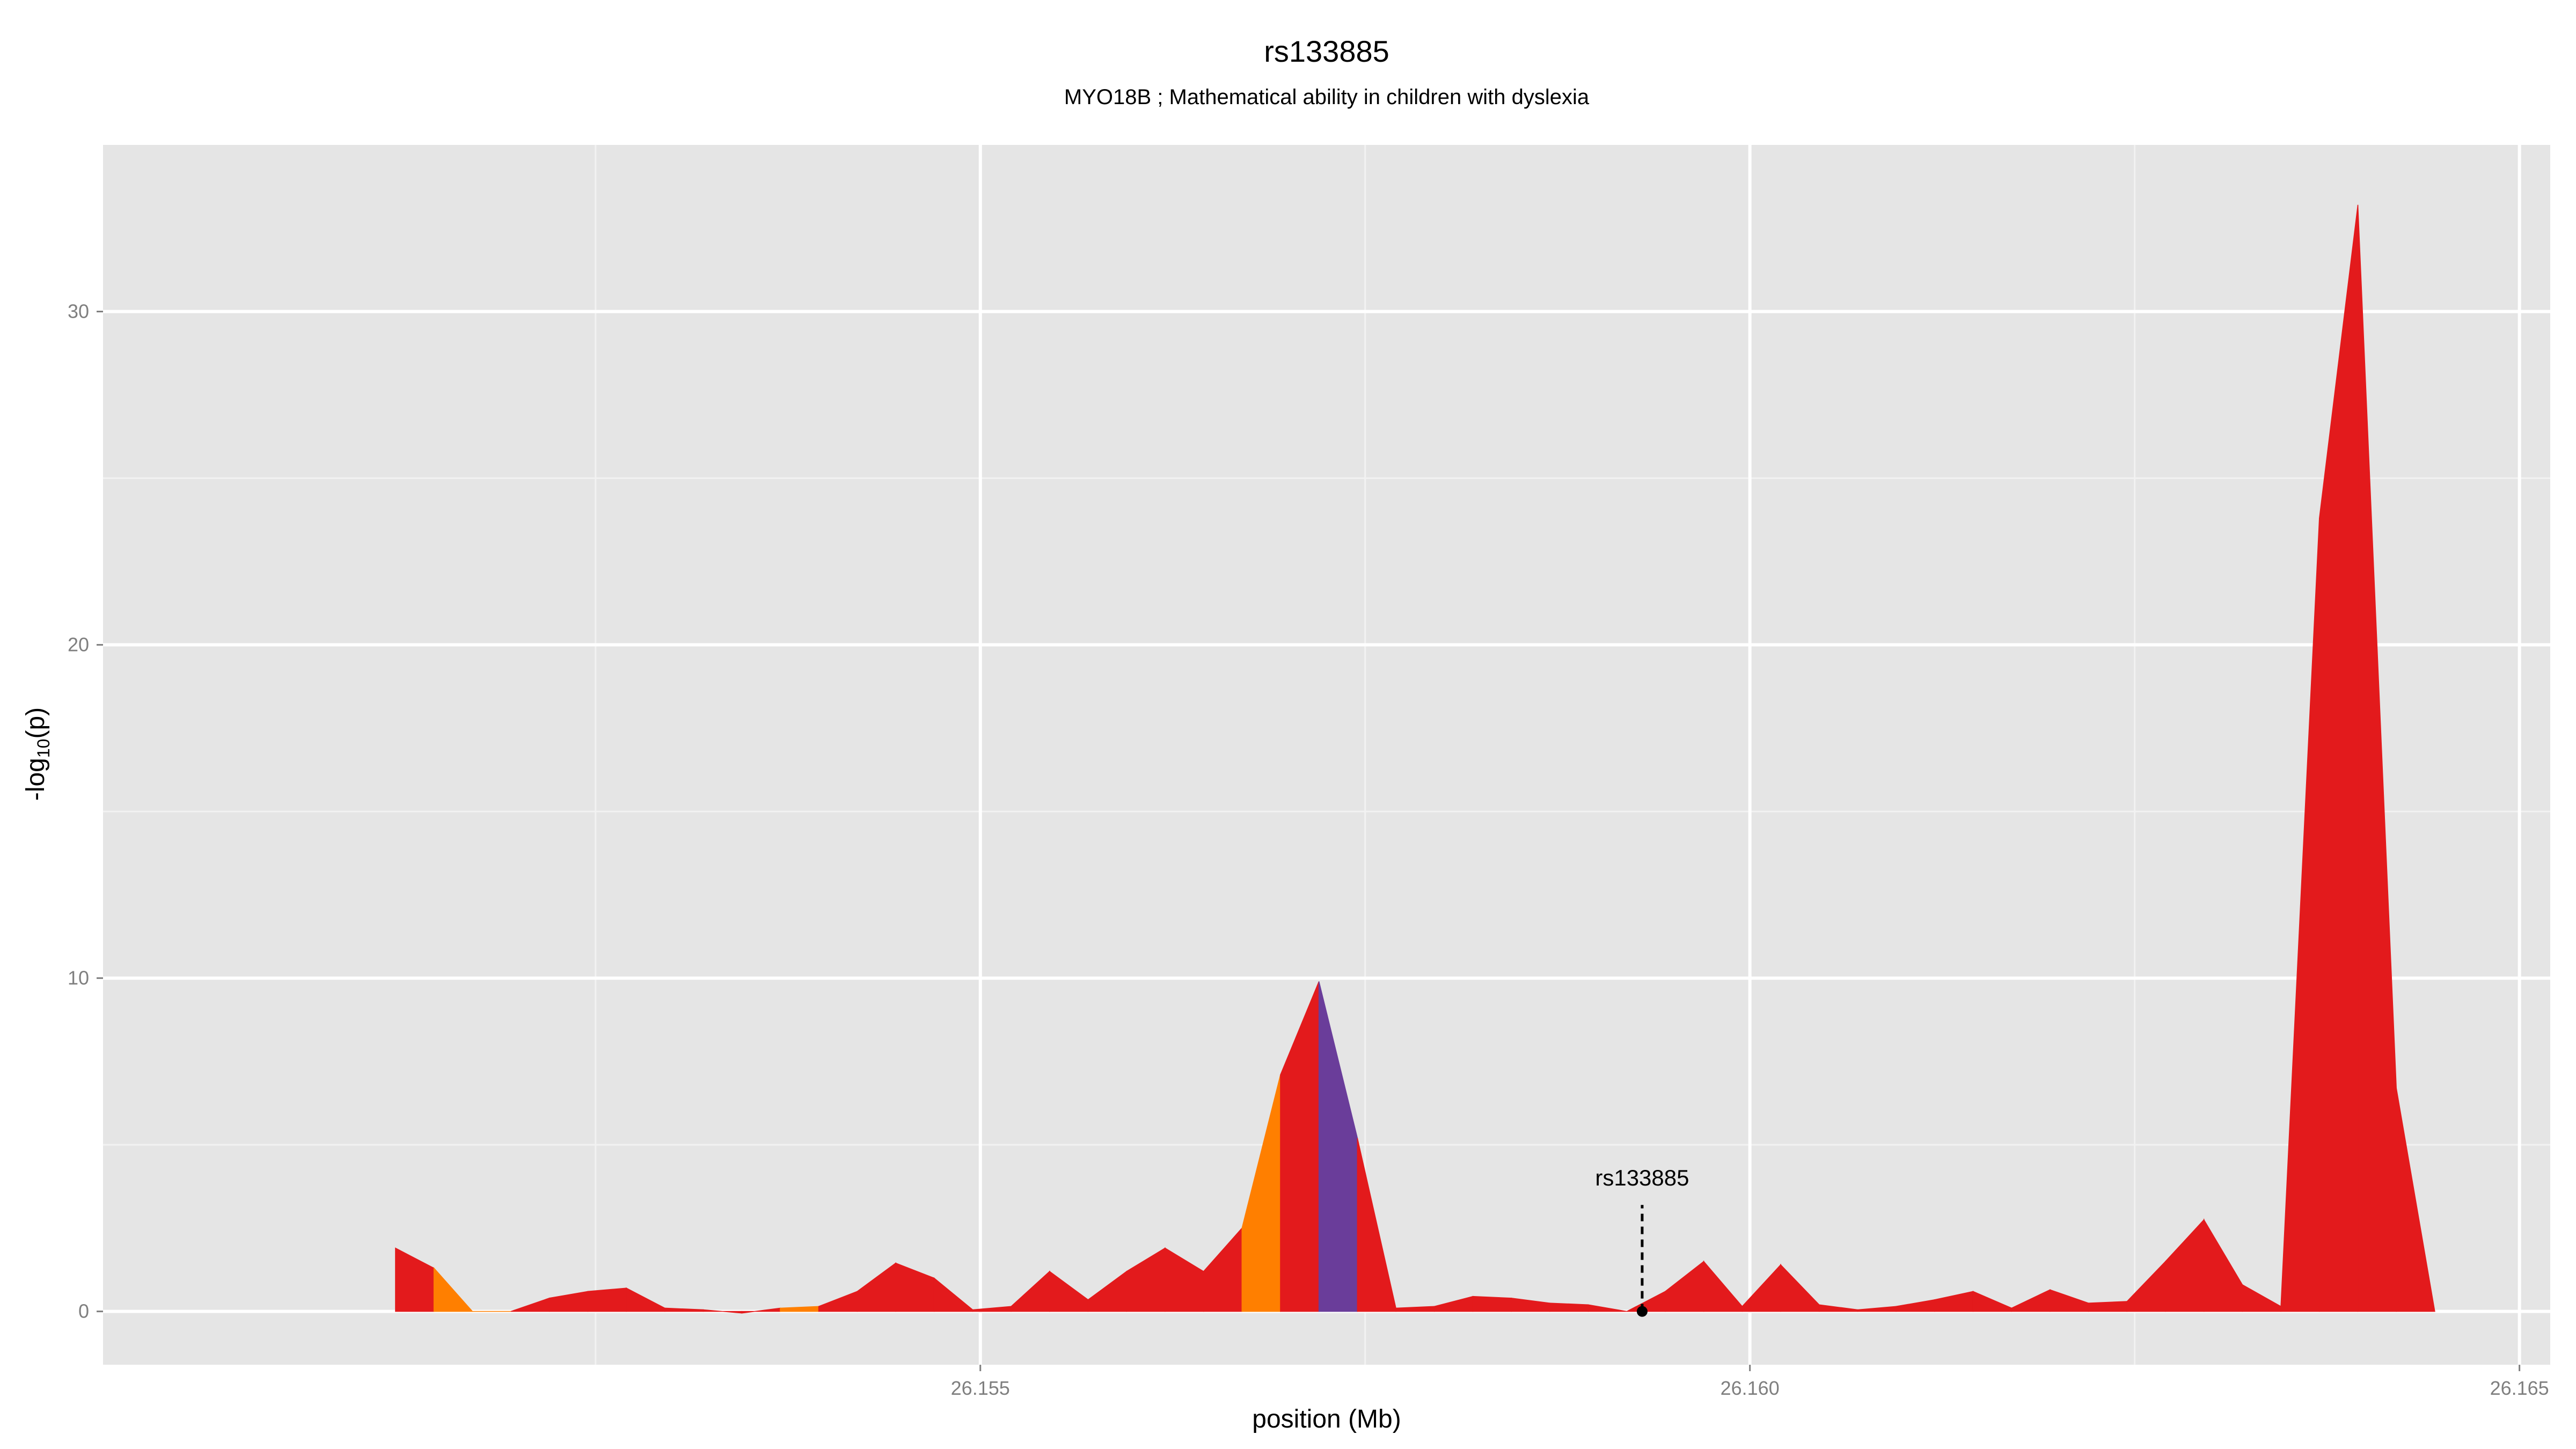 This screenshot has height=1449, width=2576. I want to click on x-tick-label: 26.160, so click(1750, 1388).